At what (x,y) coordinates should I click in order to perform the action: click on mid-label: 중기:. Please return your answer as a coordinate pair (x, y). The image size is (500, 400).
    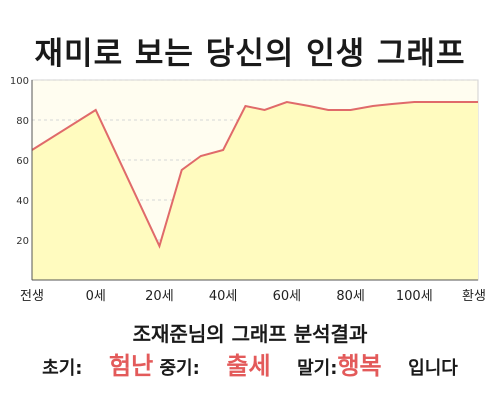
    Looking at the image, I should click on (179, 368).